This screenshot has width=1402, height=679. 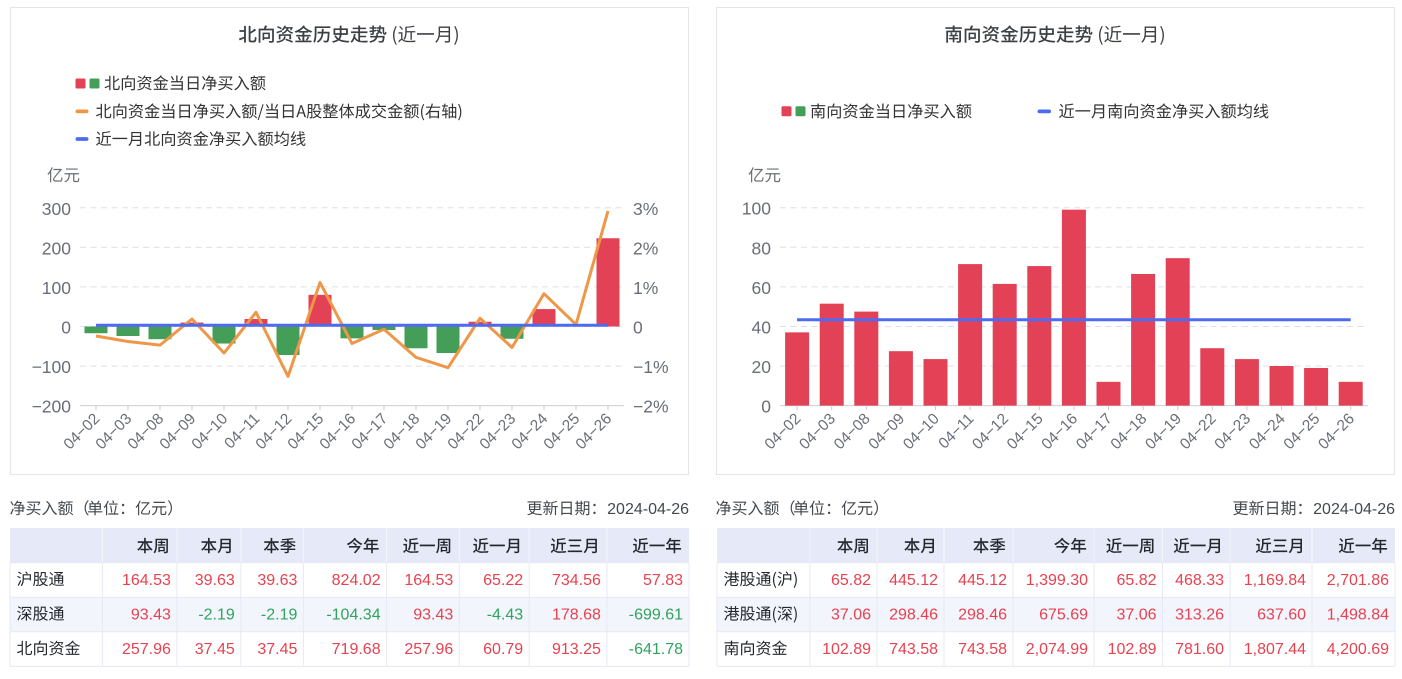 I want to click on svg-text: 1,807.44, so click(x=1275, y=649).